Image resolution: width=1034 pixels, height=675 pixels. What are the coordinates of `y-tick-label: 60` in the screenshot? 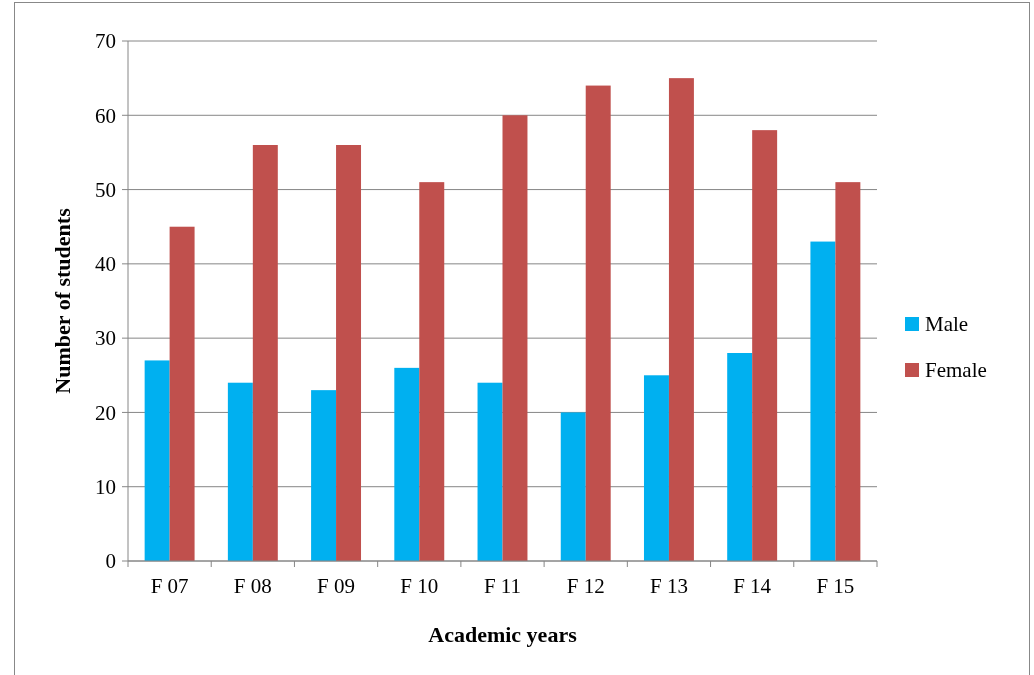 It's located at (105, 115).